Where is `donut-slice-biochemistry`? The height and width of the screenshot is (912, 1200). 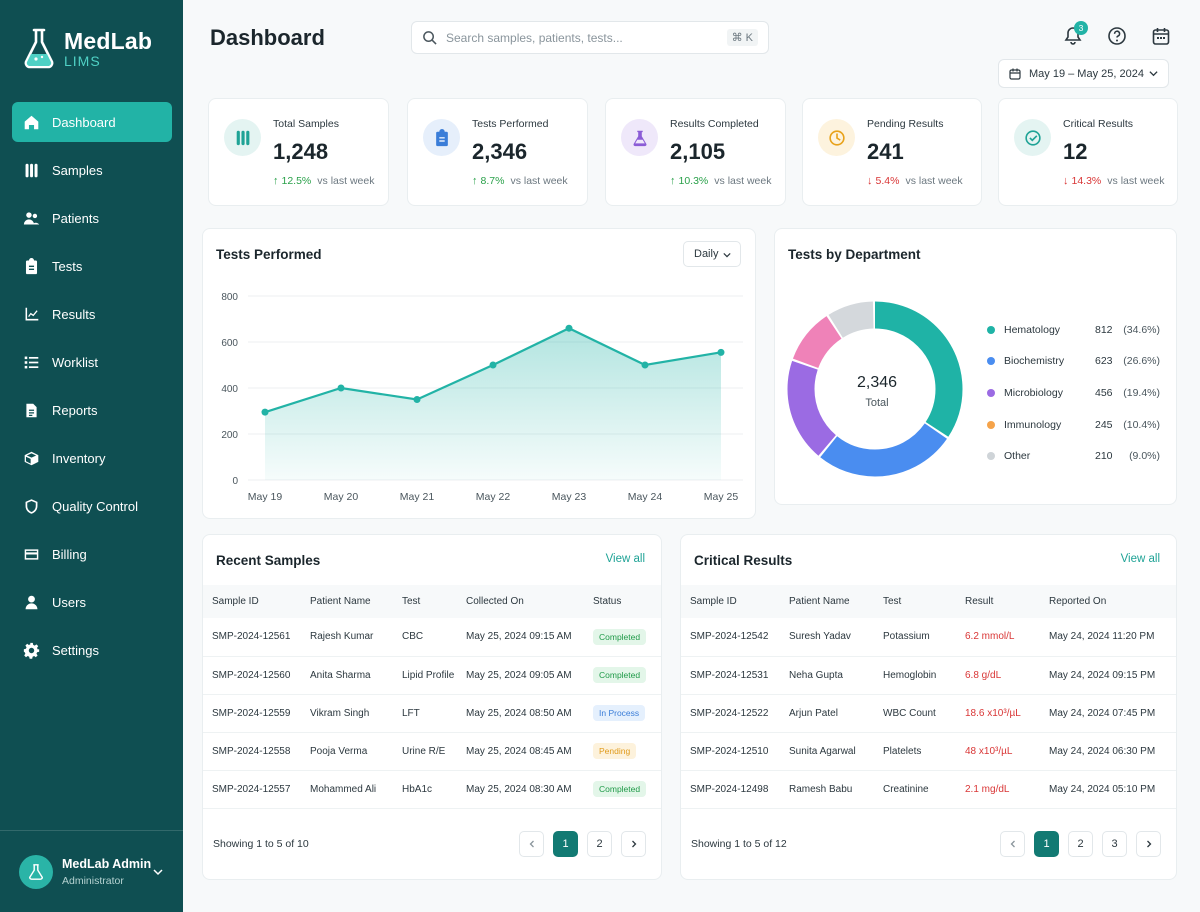
donut-slice-biochemistry is located at coordinates (875, 389).